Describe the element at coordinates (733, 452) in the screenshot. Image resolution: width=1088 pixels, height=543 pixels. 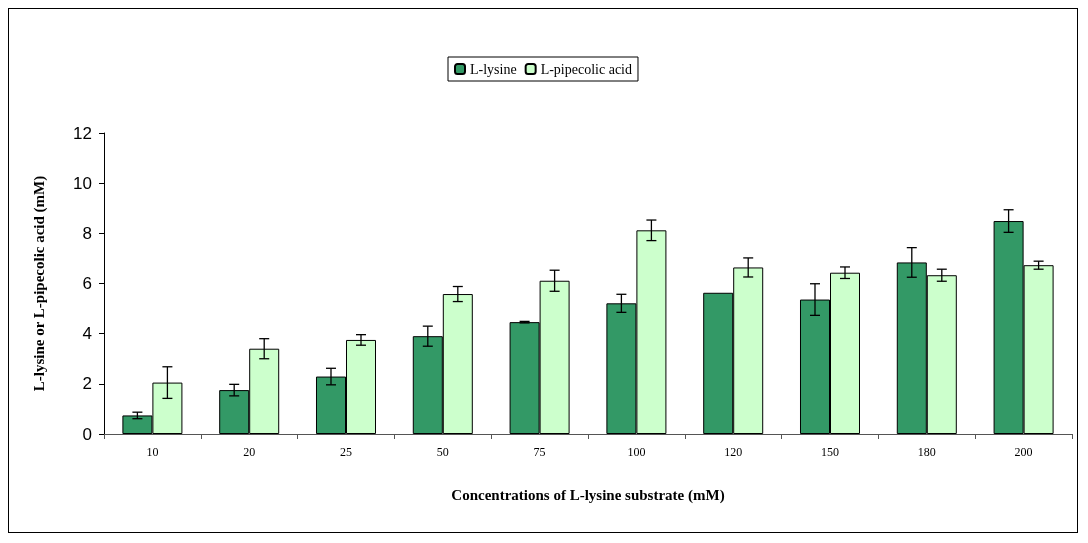
I see `x-tick-label: 120` at that location.